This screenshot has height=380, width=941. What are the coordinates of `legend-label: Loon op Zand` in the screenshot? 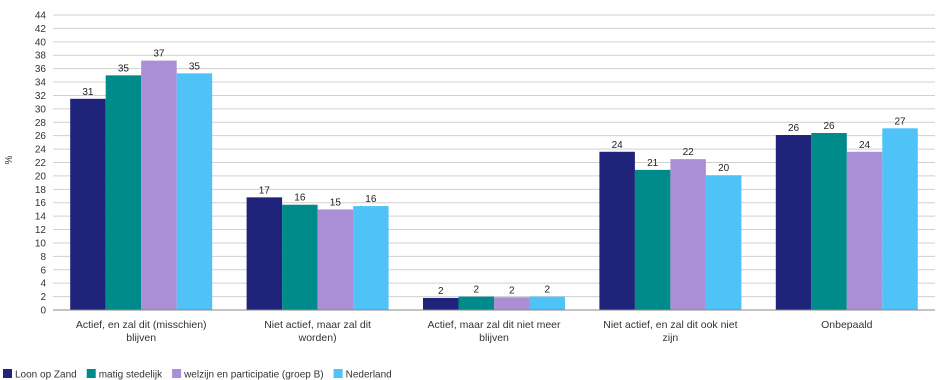 It's located at (46, 375).